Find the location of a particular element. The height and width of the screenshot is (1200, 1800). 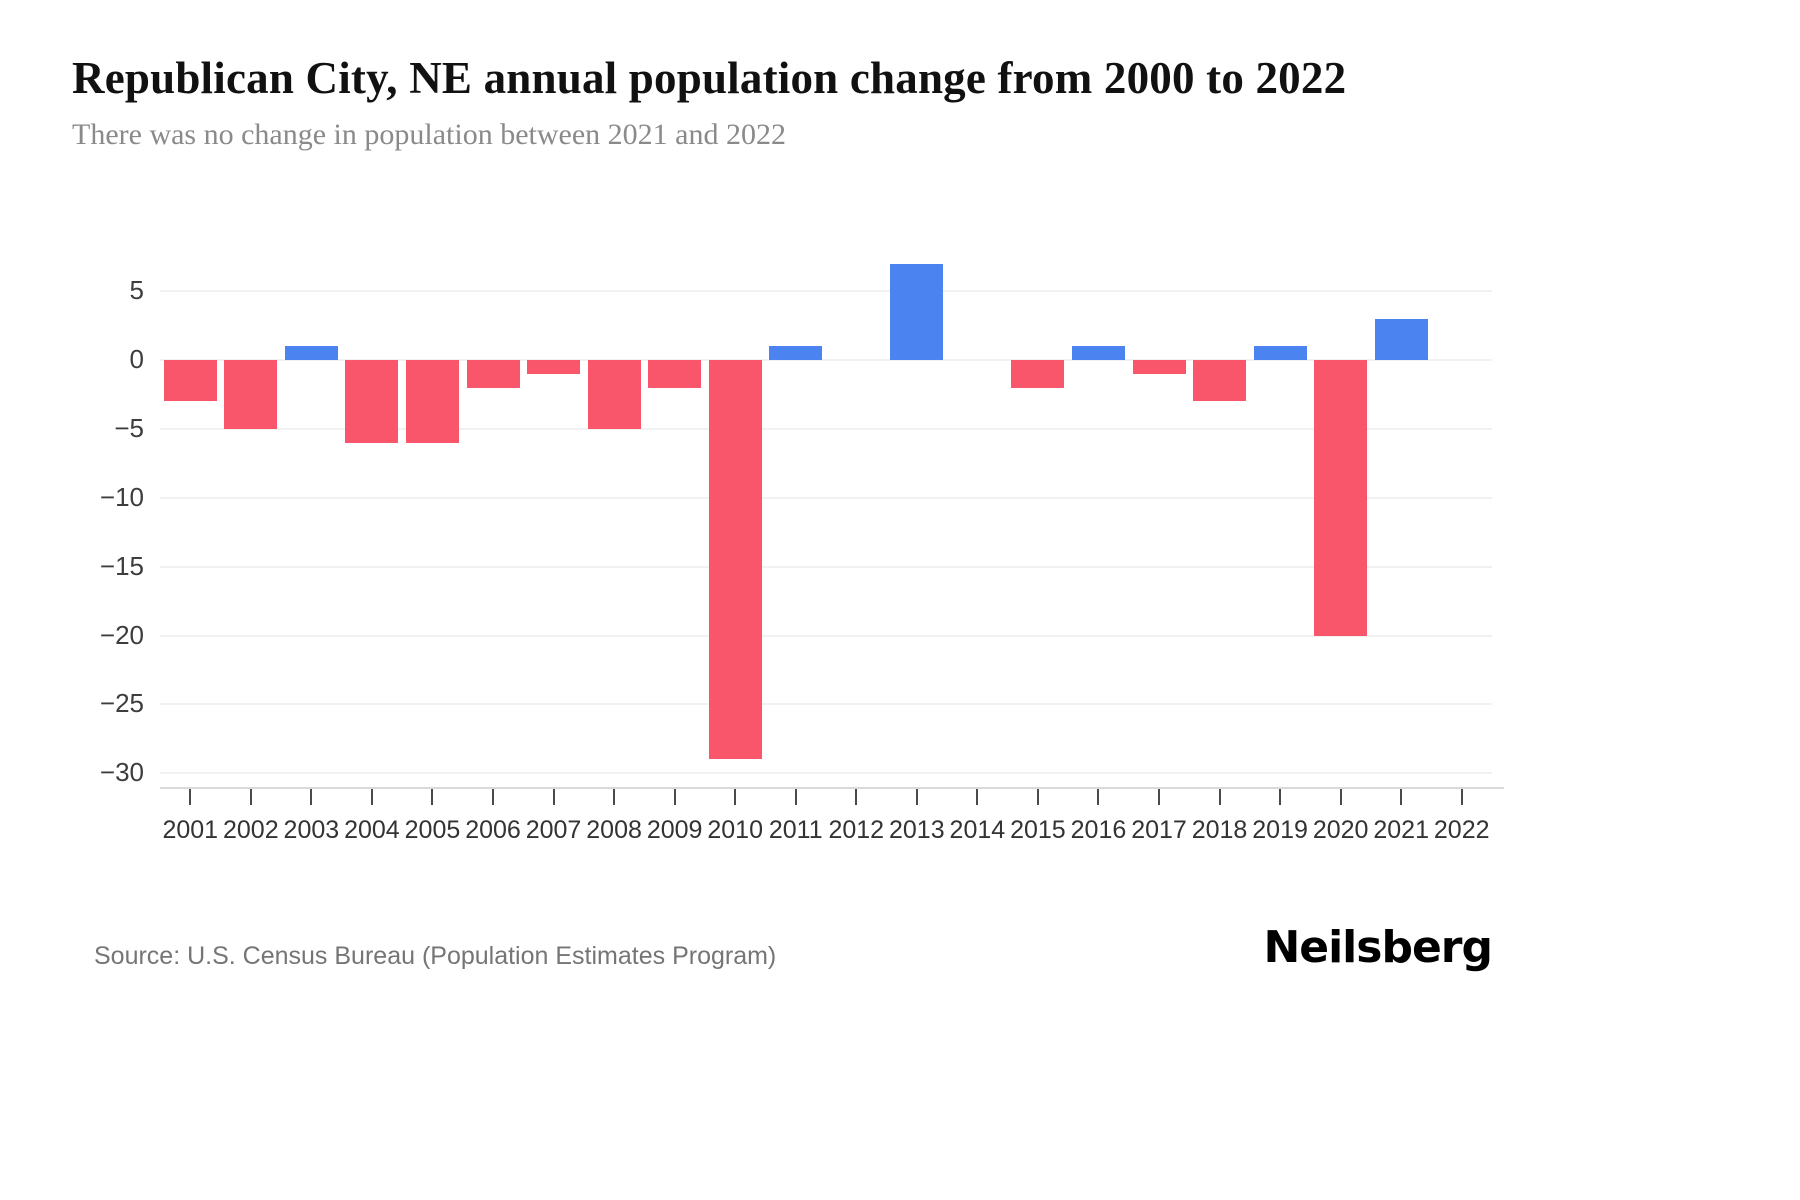

x-axis-tick-2021 is located at coordinates (1401, 797).